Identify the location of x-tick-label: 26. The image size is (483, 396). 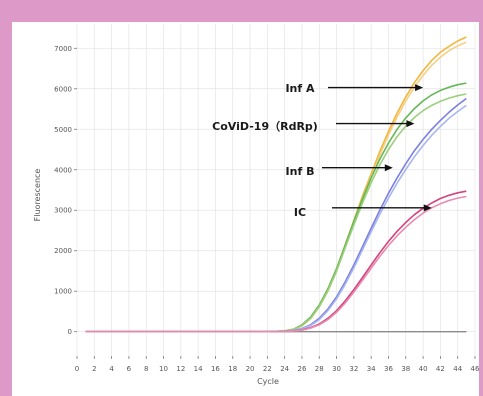
(301, 369).